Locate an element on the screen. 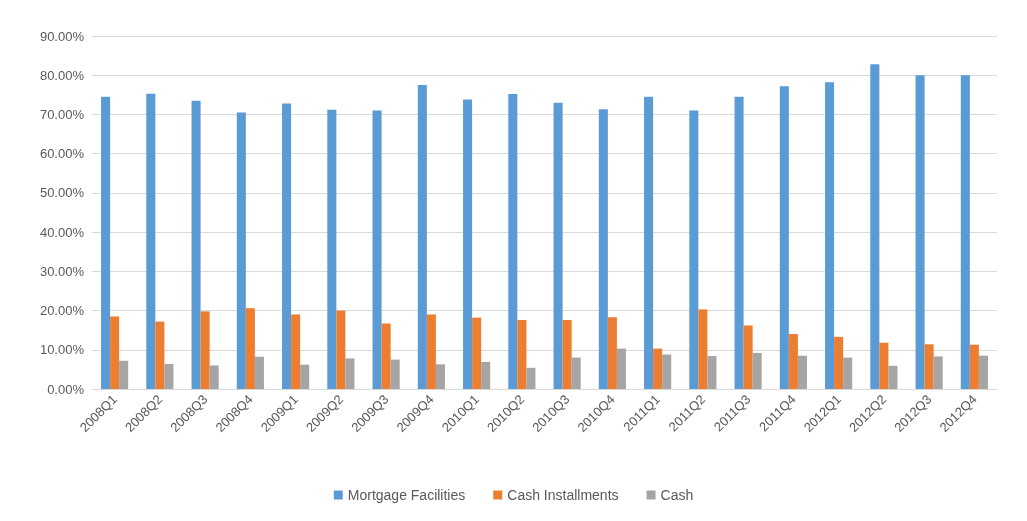 Image resolution: width=1027 pixels, height=521 pixels. legend-label: Cash Installments is located at coordinates (563, 495).